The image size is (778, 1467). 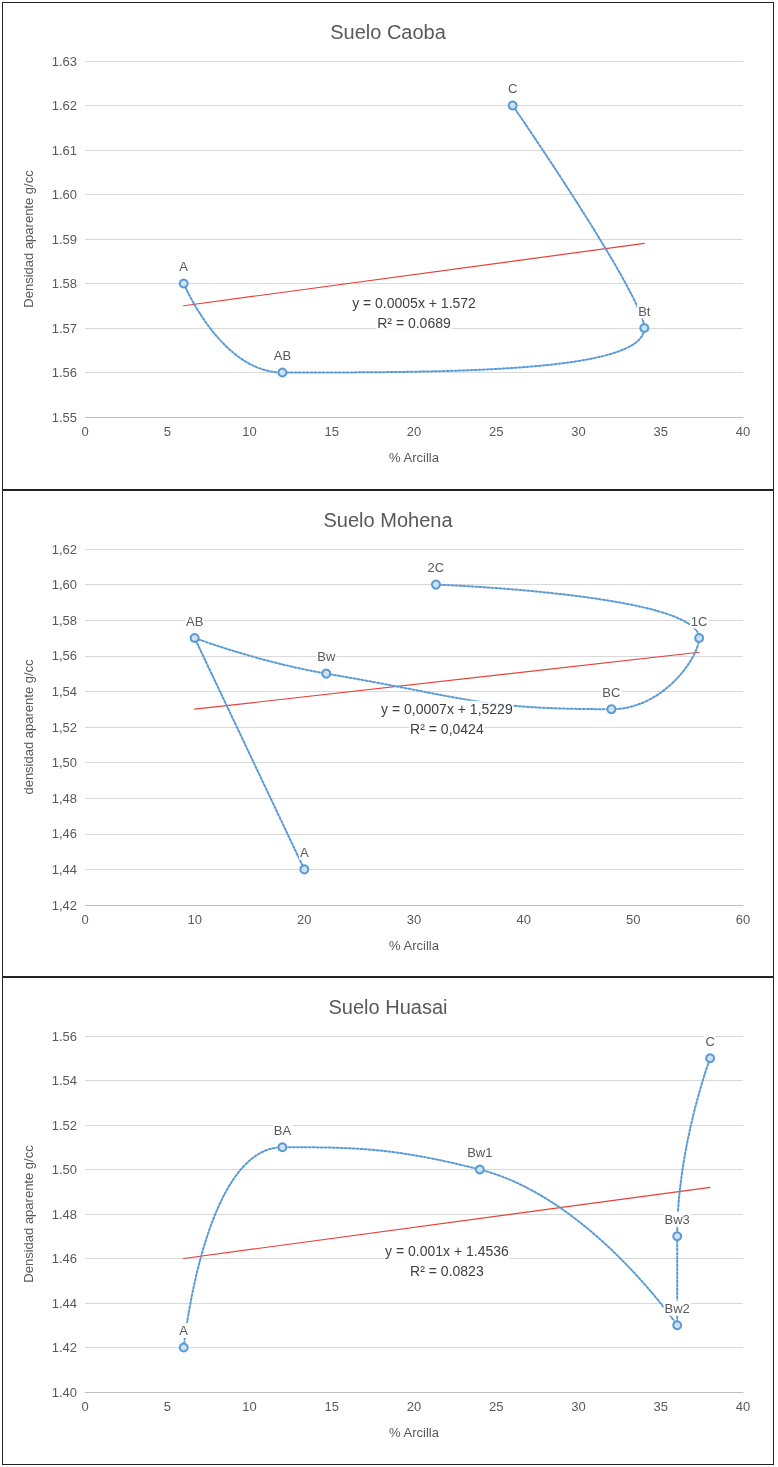 What do you see at coordinates (64, 798) in the screenshot?
I see `y-tick-label: 1,48` at bounding box center [64, 798].